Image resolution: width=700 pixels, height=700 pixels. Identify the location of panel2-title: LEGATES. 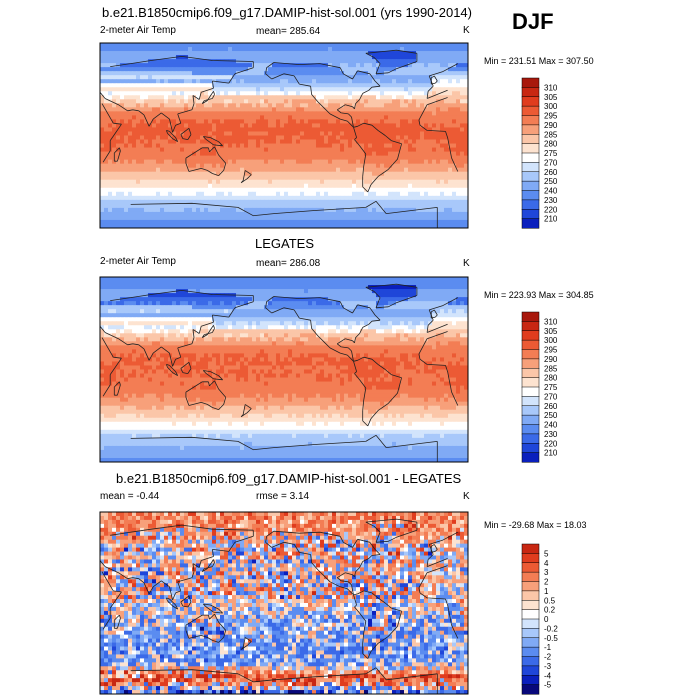
(285, 243).